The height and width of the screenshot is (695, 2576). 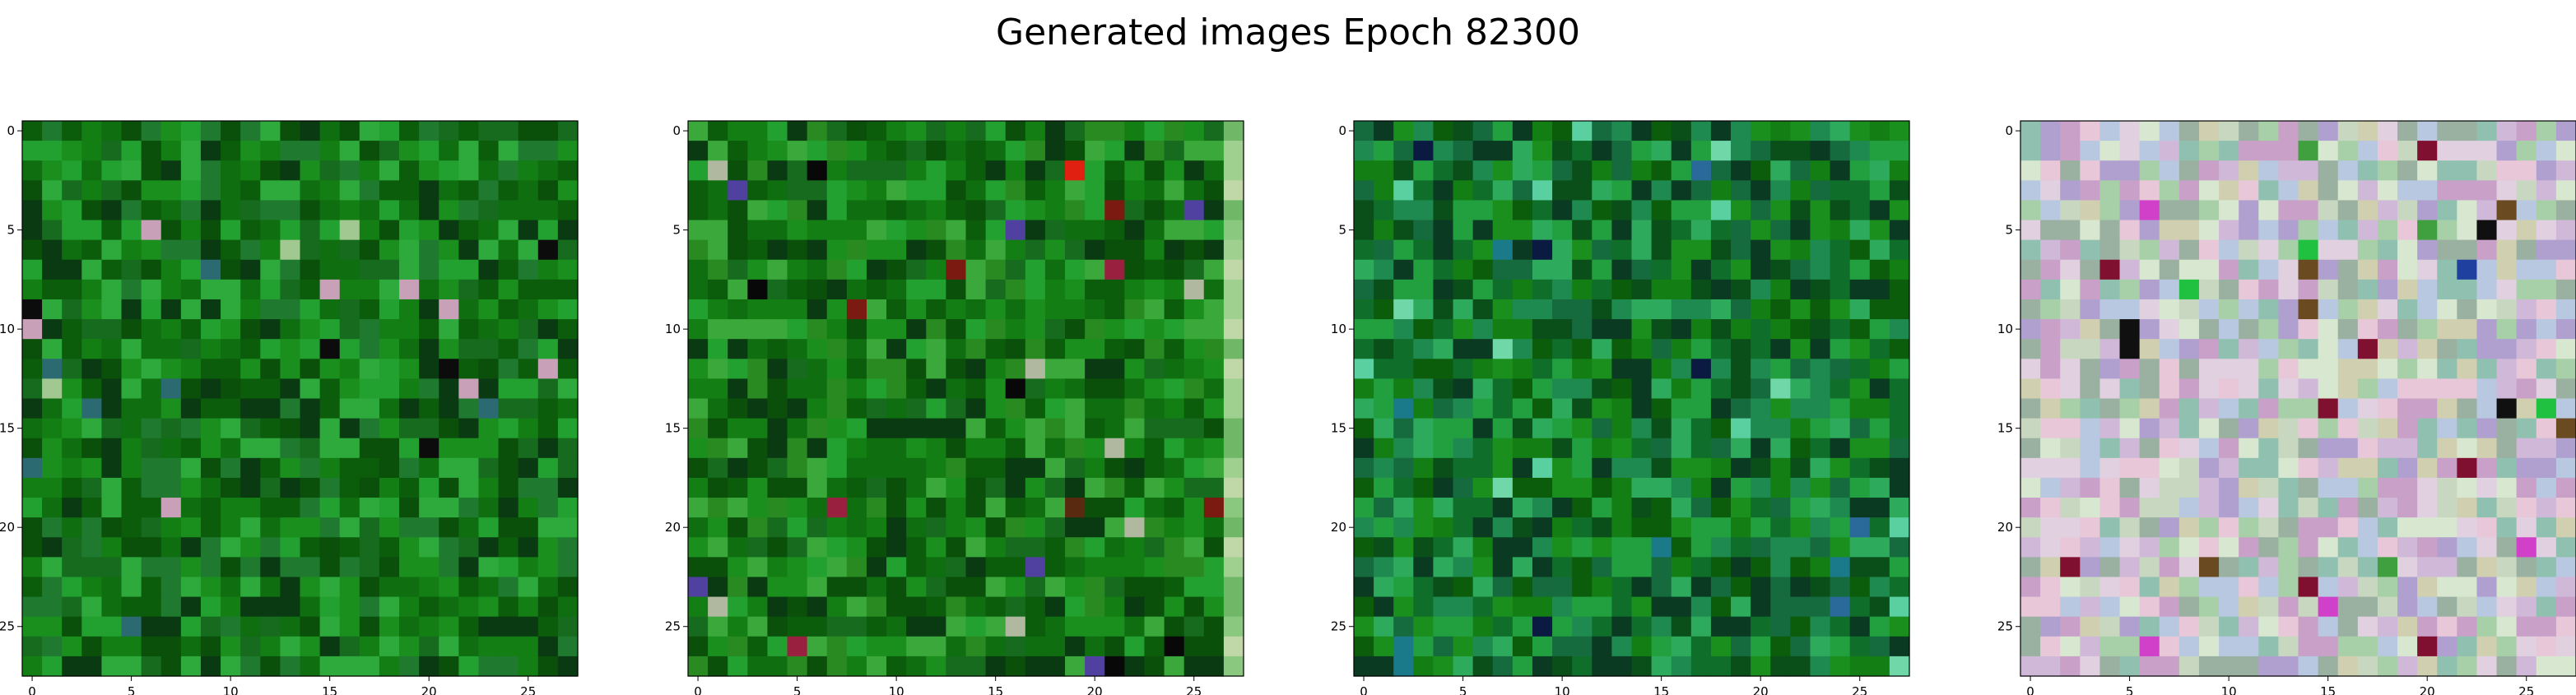 I want to click on x-tick-label: 10, so click(x=231, y=689).